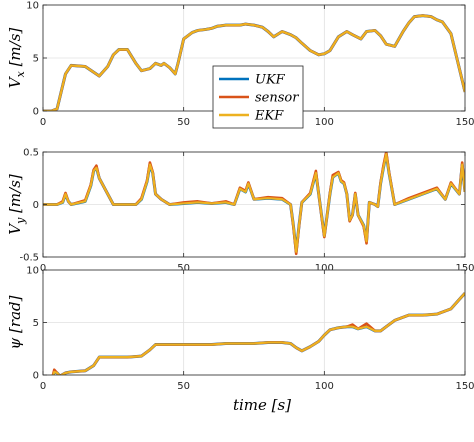  Describe the element at coordinates (15, 322) in the screenshot. I see `y-axis-label: ψ [rad]` at that location.